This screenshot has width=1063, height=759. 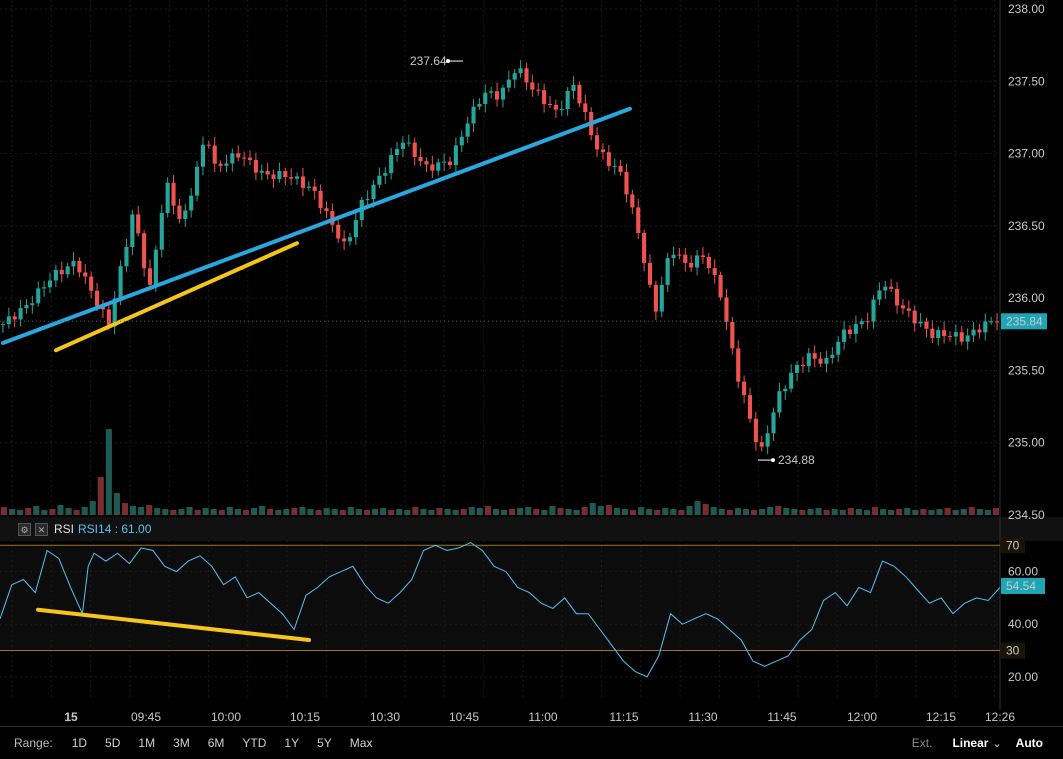 I want to click on settings-icon: ⚙, so click(x=24, y=529).